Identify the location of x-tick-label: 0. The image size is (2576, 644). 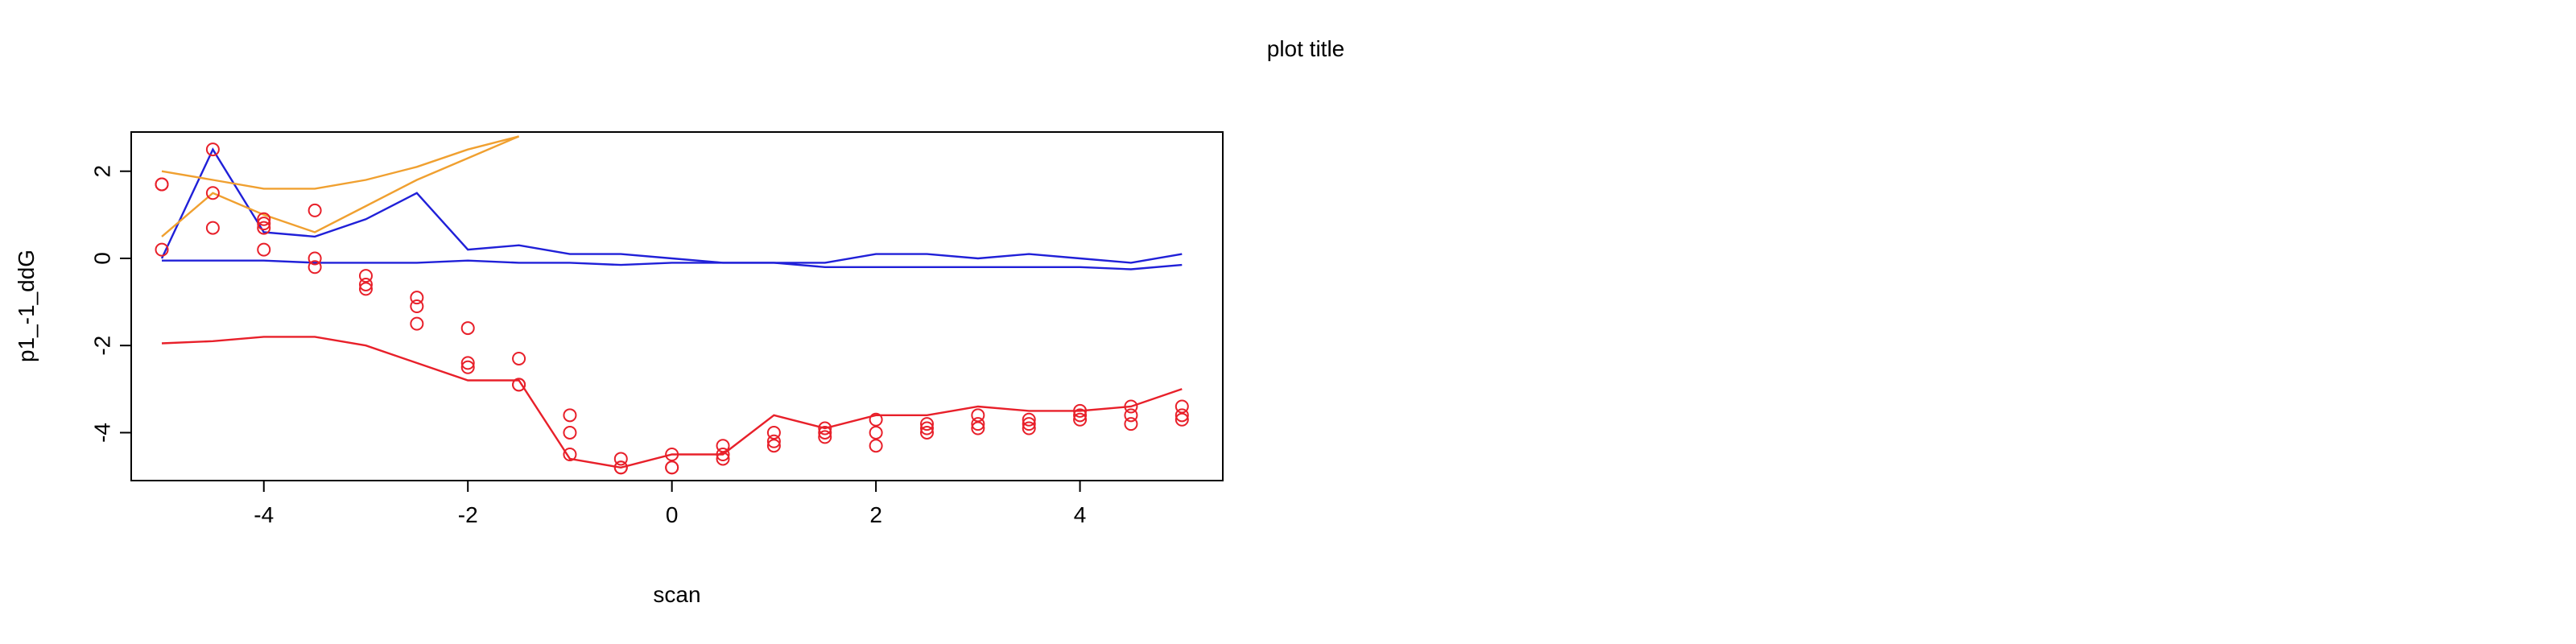
(672, 514).